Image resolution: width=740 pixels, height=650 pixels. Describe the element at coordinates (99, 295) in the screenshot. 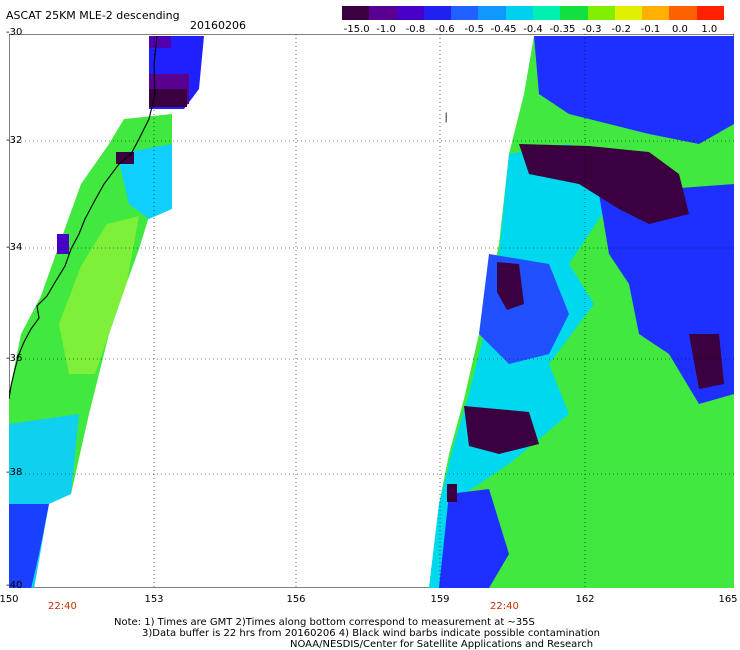

I see `left-swath-lime` at that location.